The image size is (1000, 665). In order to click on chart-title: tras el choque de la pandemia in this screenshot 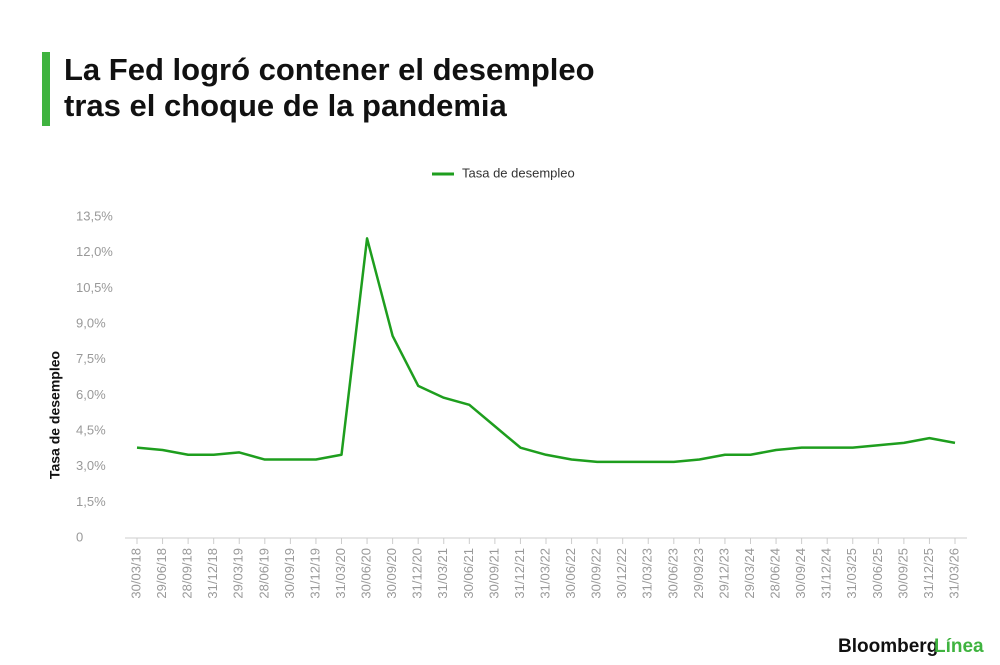, I will do `click(286, 105)`.